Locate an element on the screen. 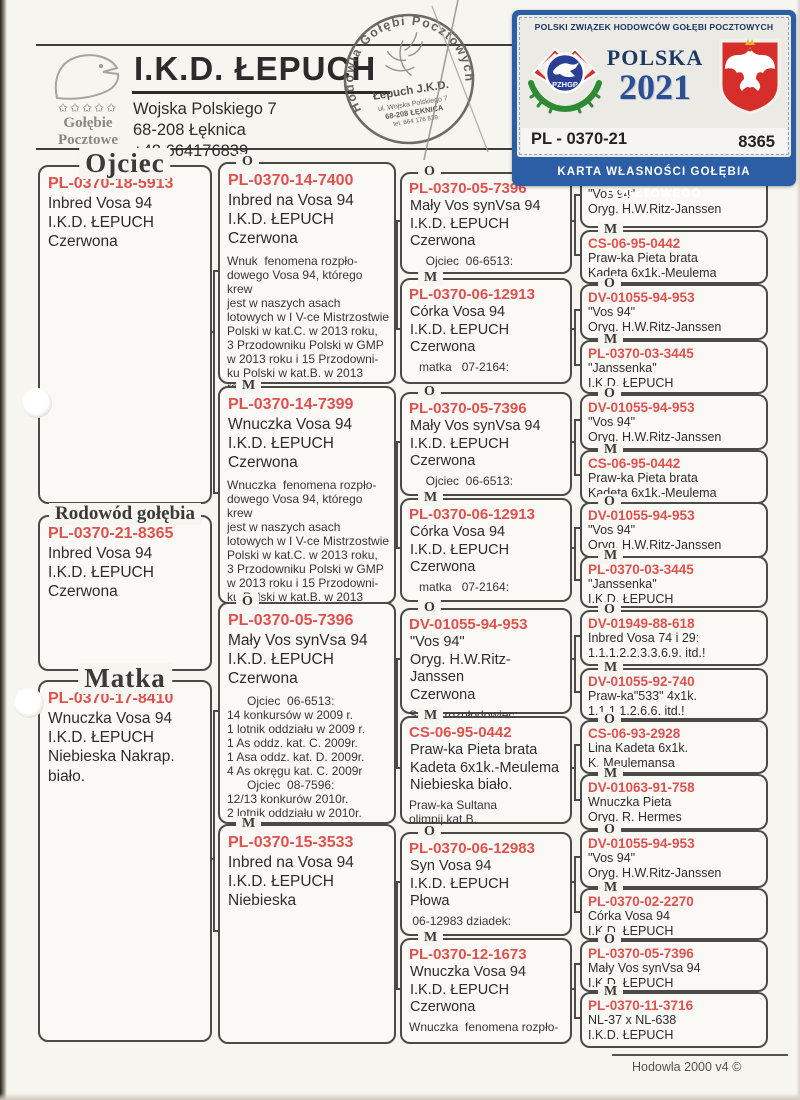  ring-number: PL-0370-05-7396 is located at coordinates (641, 953).